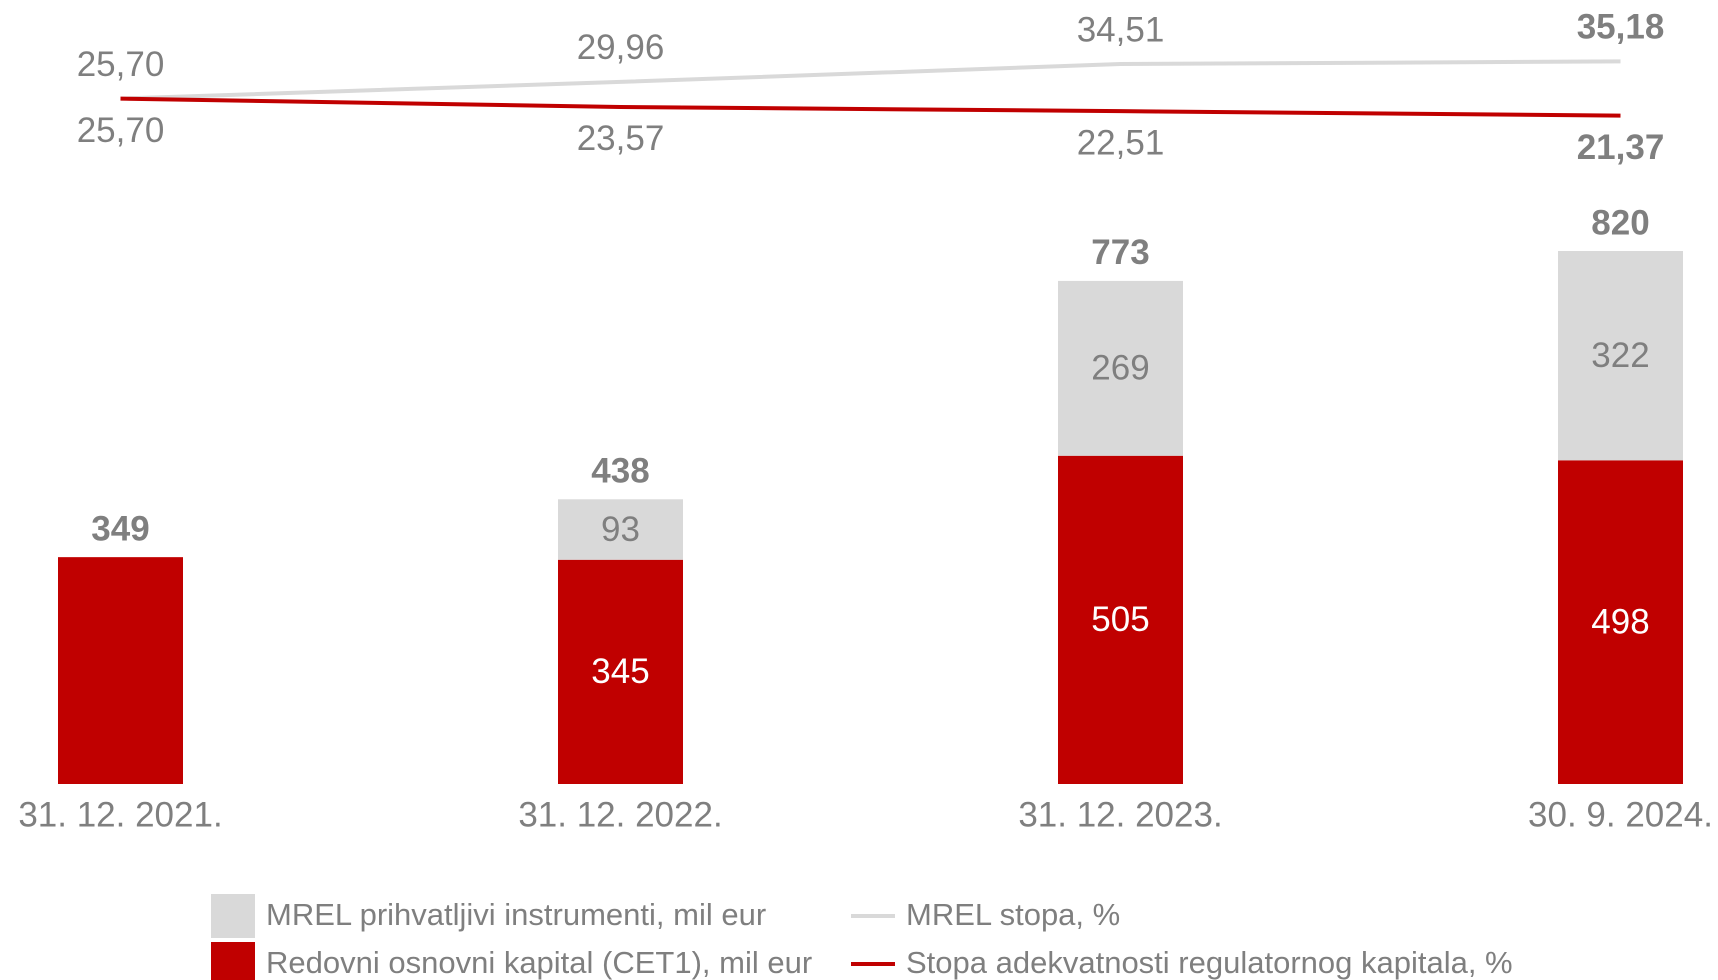 The width and height of the screenshot is (1718, 980). Describe the element at coordinates (516, 914) in the screenshot. I see `legend-label: MREL prihvatljivi instrumenti, mil eur` at that location.